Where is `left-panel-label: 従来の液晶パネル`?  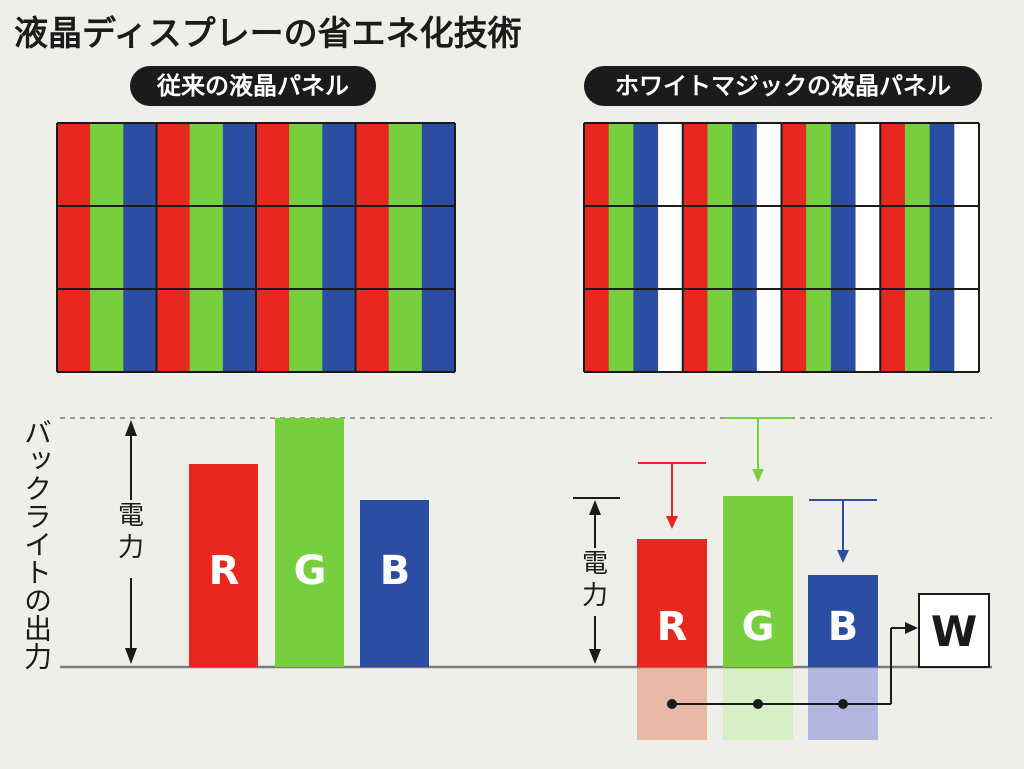 left-panel-label: 従来の液晶パネル is located at coordinates (253, 86).